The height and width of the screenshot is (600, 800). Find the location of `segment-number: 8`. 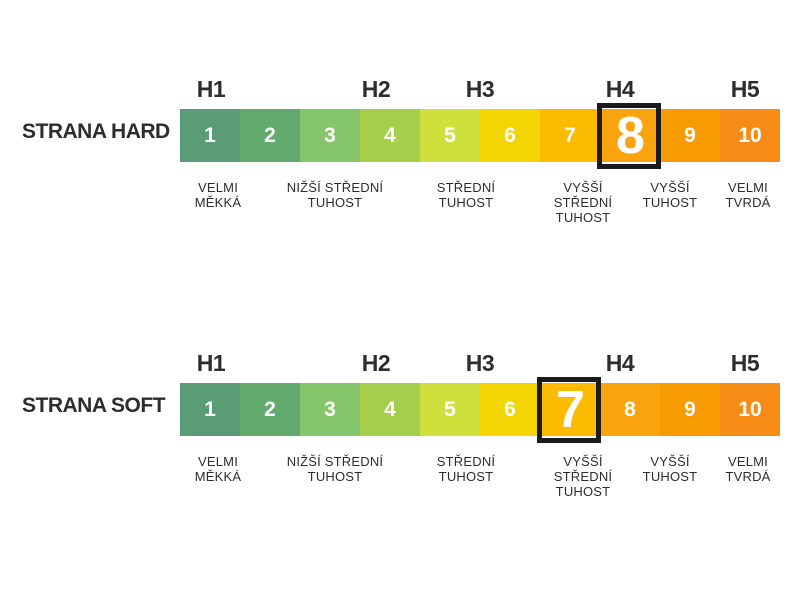

segment-number: 8 is located at coordinates (630, 409).